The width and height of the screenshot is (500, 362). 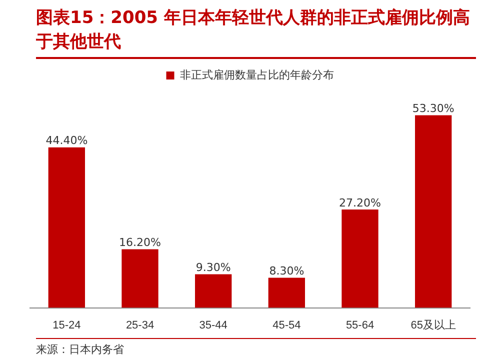 What do you see at coordinates (140, 243) in the screenshot?
I see `data-label: 16.20%` at bounding box center [140, 243].